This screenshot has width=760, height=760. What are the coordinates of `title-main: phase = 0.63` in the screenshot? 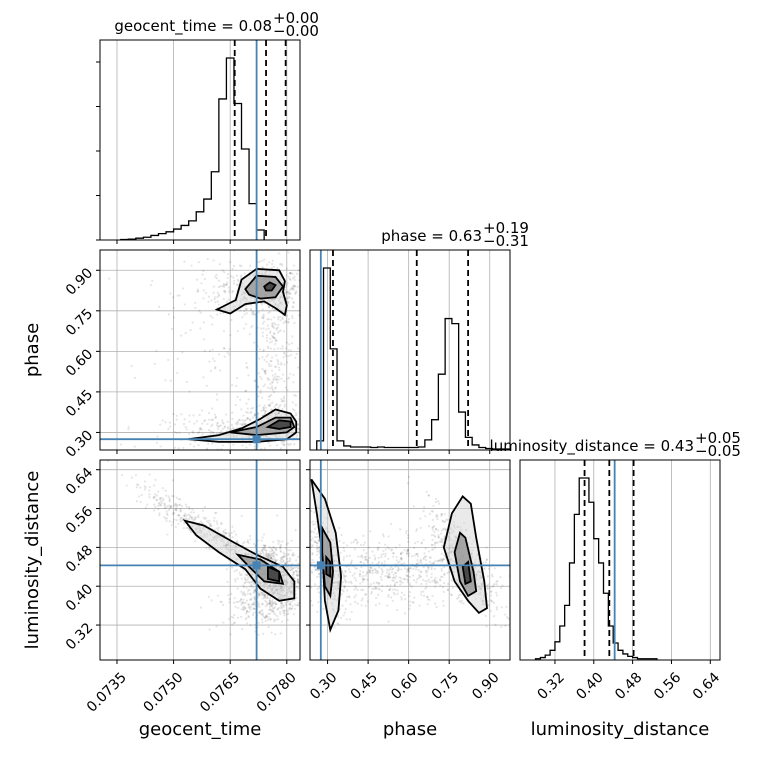 It's located at (431, 236).